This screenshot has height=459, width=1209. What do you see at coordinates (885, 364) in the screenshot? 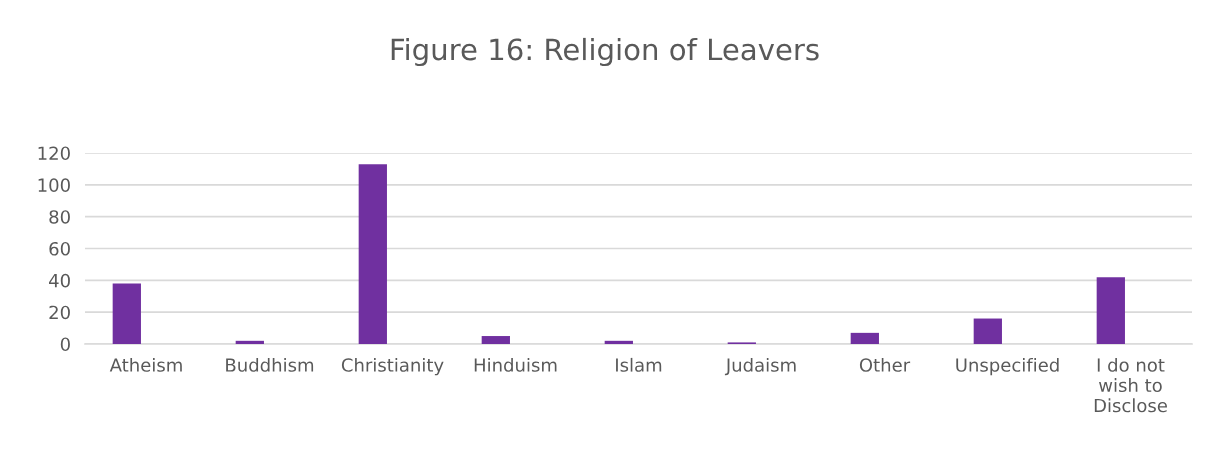
I see `x-tick-label: Other` at bounding box center [885, 364].